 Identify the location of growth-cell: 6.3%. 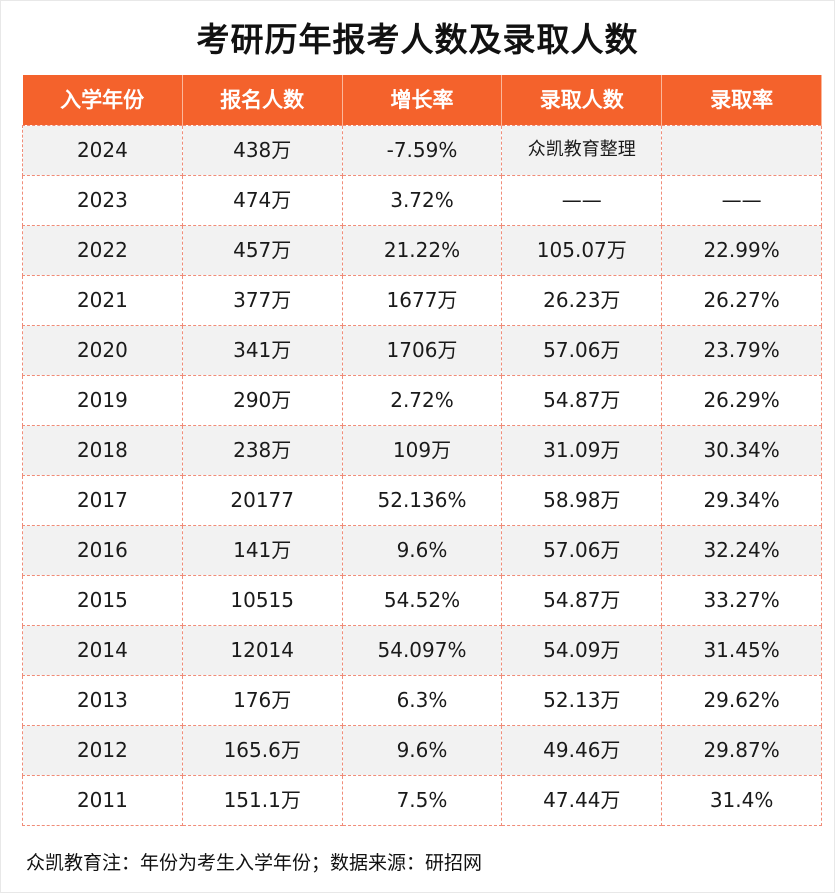
(422, 700).